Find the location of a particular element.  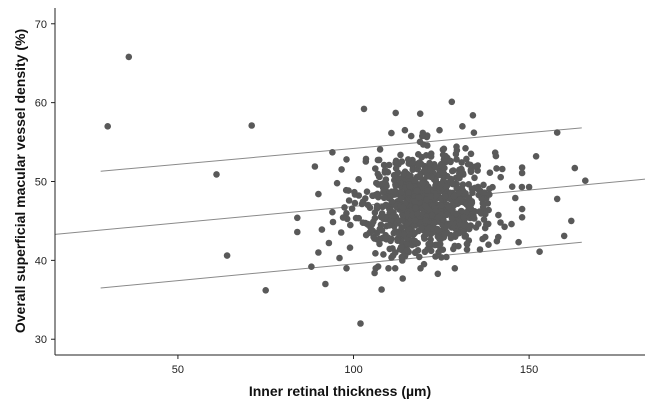

fit-line-upper is located at coordinates (341, 149).